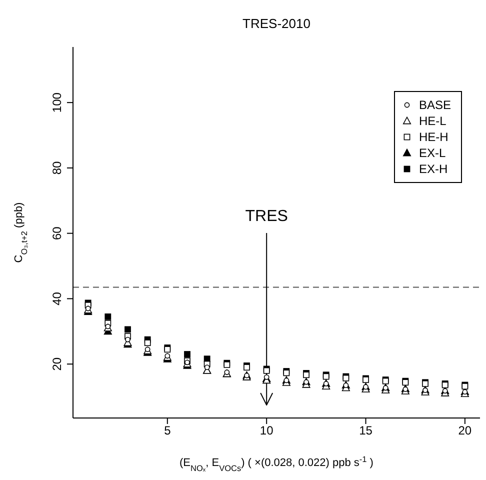 This screenshot has height=480, width=486. Describe the element at coordinates (434, 105) in the screenshot. I see `legend-label: BASE` at that location.